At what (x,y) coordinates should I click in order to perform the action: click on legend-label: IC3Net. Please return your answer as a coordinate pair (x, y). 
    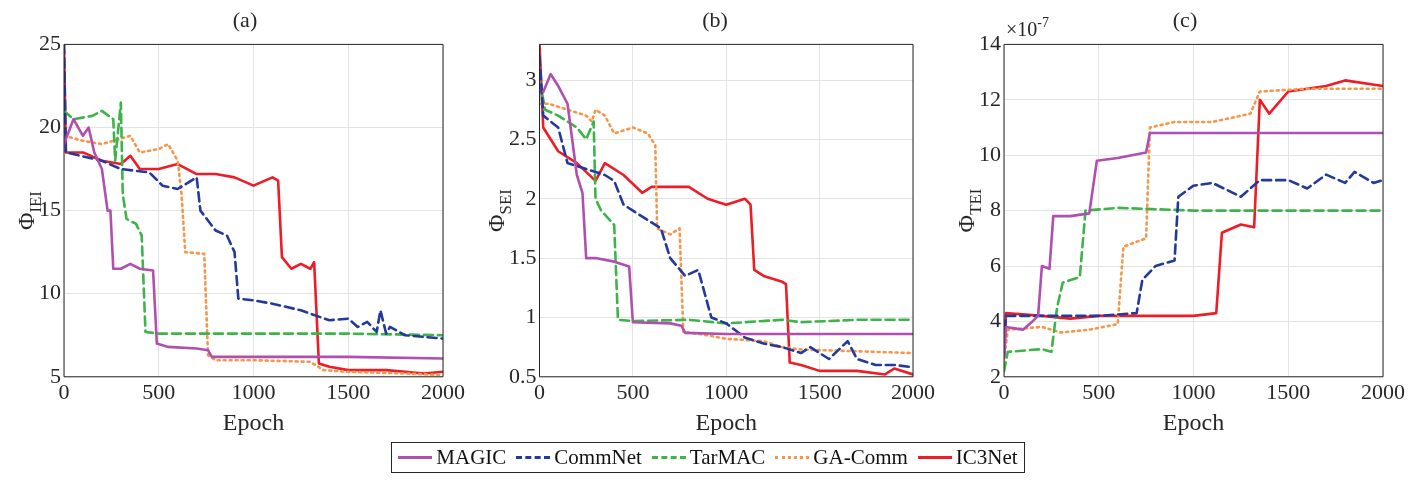
    Looking at the image, I should click on (986, 457).